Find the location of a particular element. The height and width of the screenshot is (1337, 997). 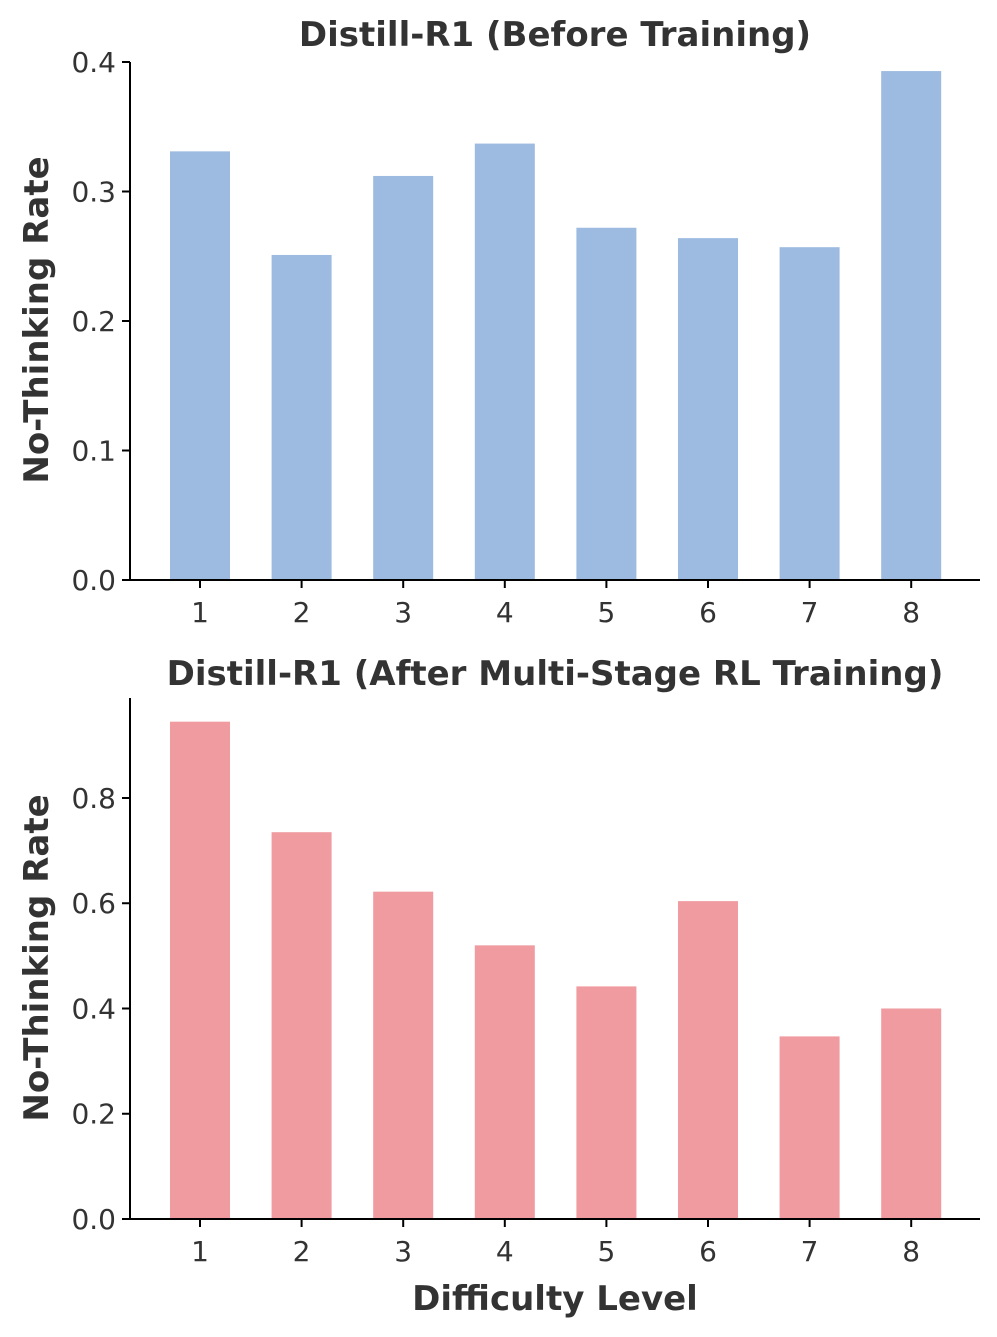

y-tick-label: 0.8 is located at coordinates (93, 798).